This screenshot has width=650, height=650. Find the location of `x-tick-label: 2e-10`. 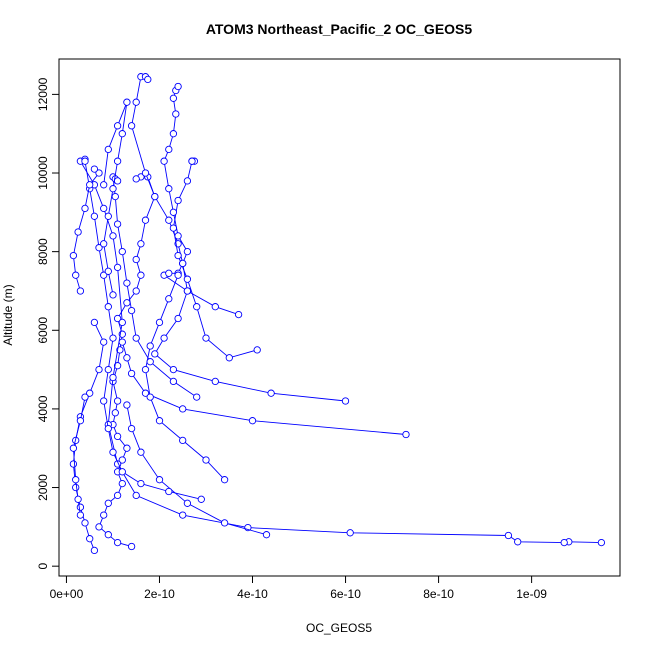

x-tick-label: 2e-10 is located at coordinates (159, 594).